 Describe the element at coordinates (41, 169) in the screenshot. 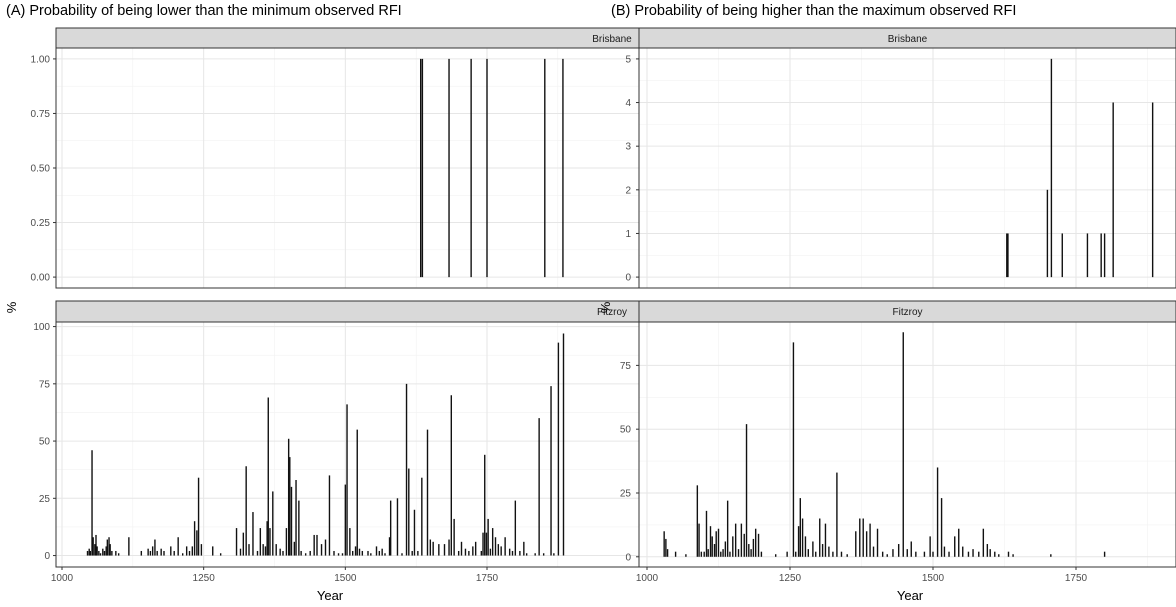

I see `y-tick-label: 0.50` at that location.